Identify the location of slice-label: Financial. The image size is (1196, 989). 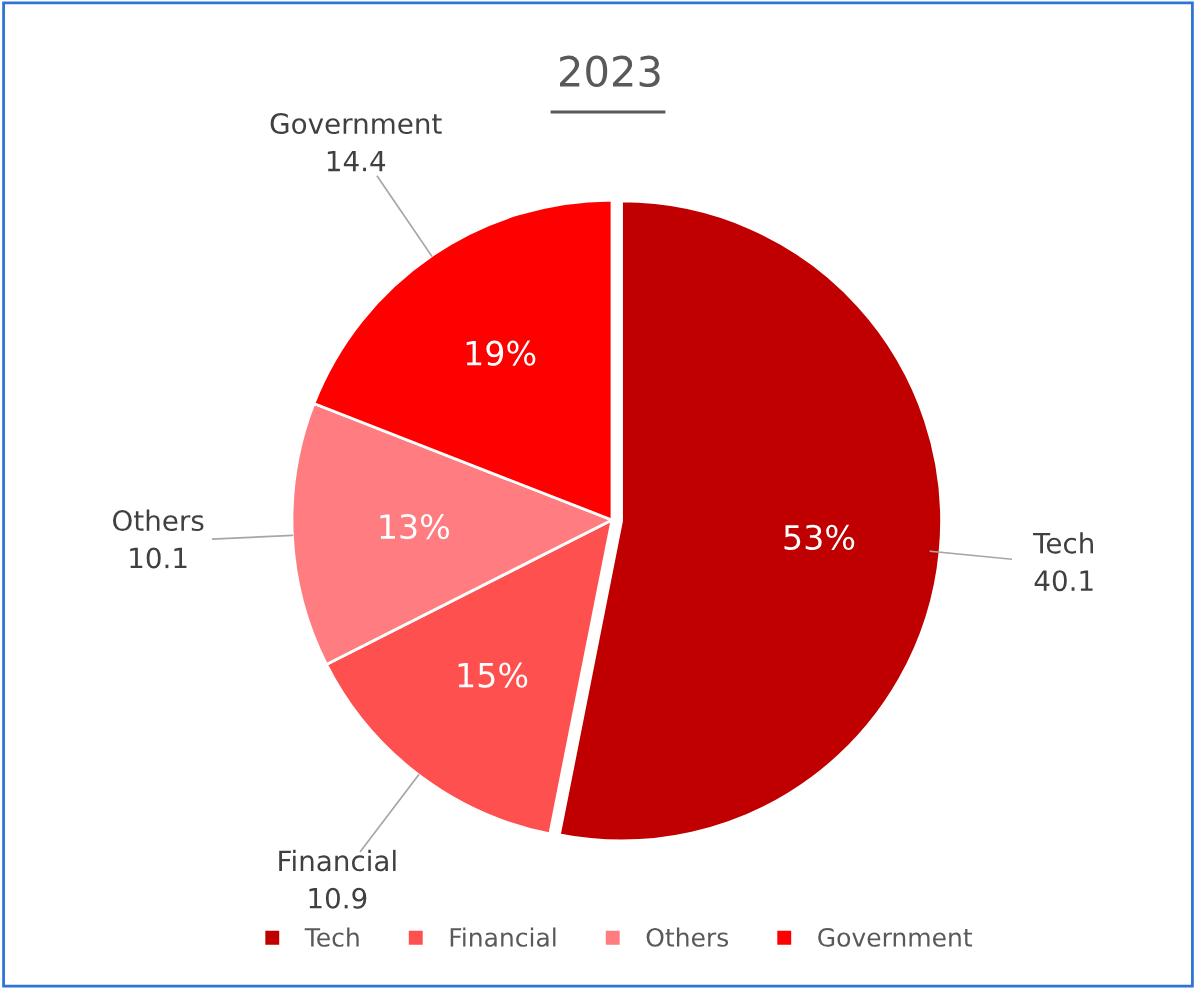
(337, 860).